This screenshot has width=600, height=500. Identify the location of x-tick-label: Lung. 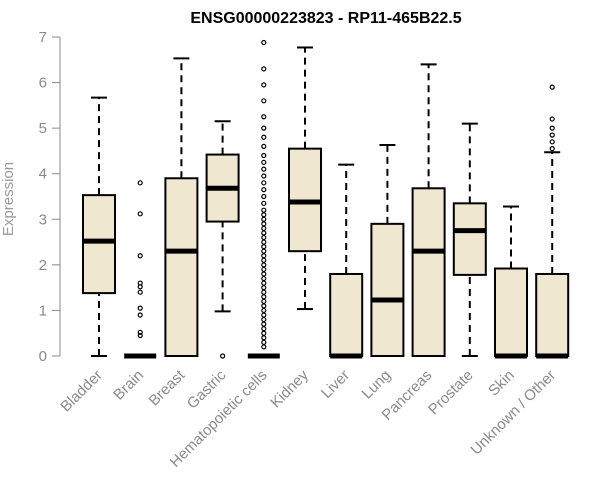
(377, 385).